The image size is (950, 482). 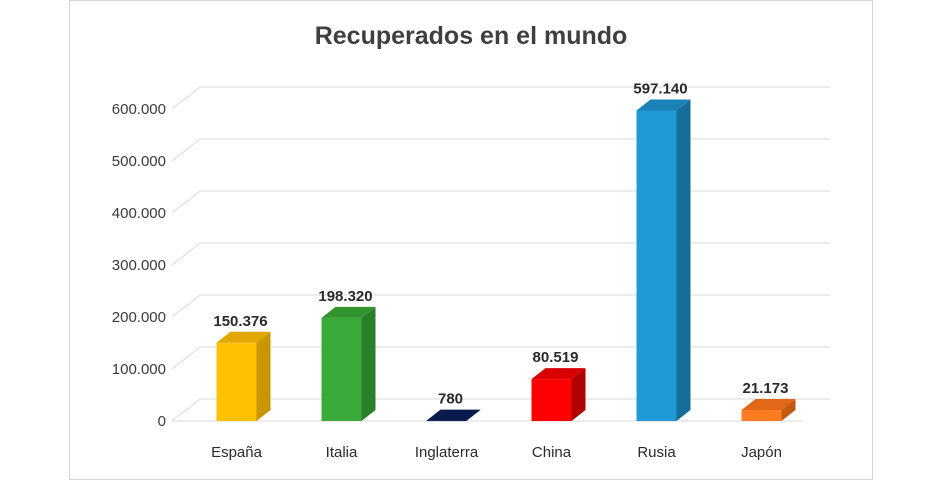 I want to click on data-label: 150.376, so click(x=240, y=321).